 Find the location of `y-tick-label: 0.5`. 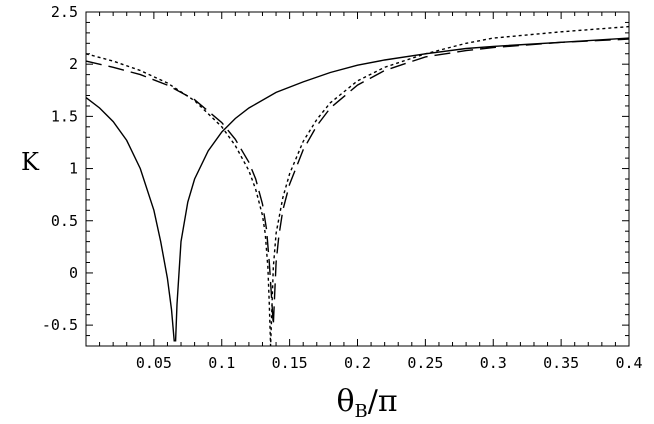

y-tick-label: 0.5 is located at coordinates (64, 221).